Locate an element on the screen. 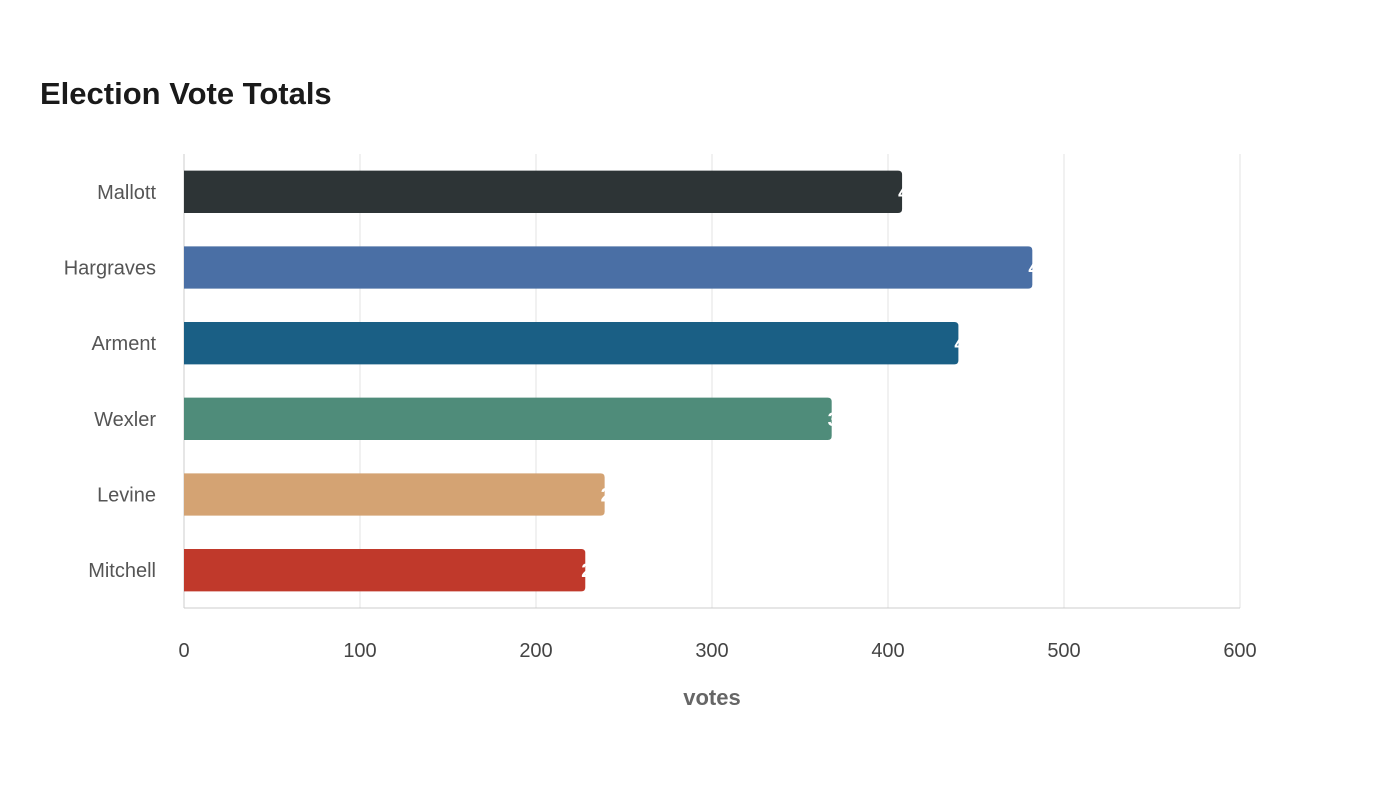 The width and height of the screenshot is (1400, 800). x-tick-label: 400 is located at coordinates (887, 651).